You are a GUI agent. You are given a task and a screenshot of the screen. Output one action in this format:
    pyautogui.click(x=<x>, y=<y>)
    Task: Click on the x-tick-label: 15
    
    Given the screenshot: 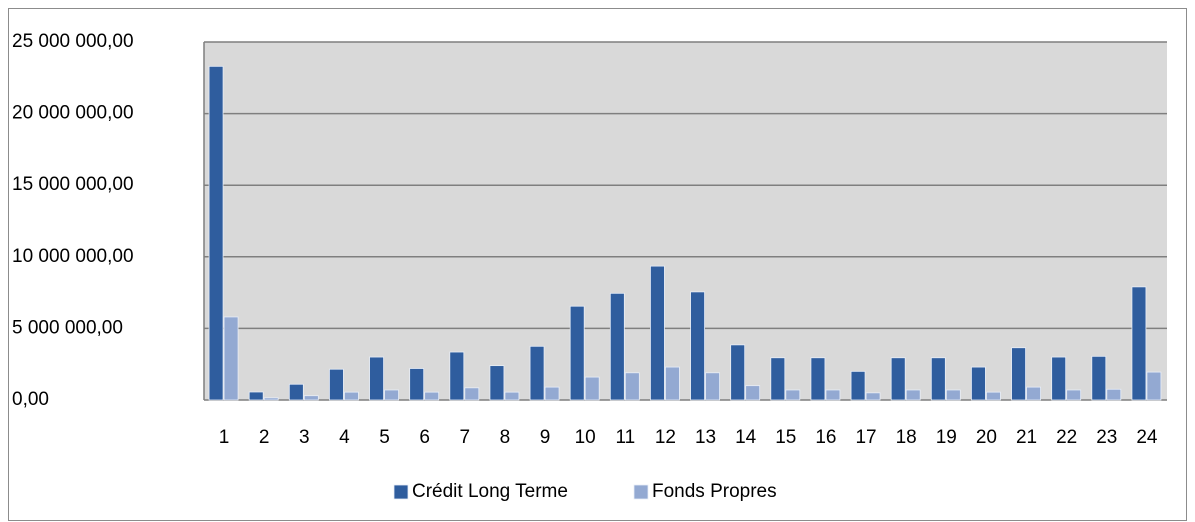 What is the action you would take?
    pyautogui.click(x=785, y=437)
    